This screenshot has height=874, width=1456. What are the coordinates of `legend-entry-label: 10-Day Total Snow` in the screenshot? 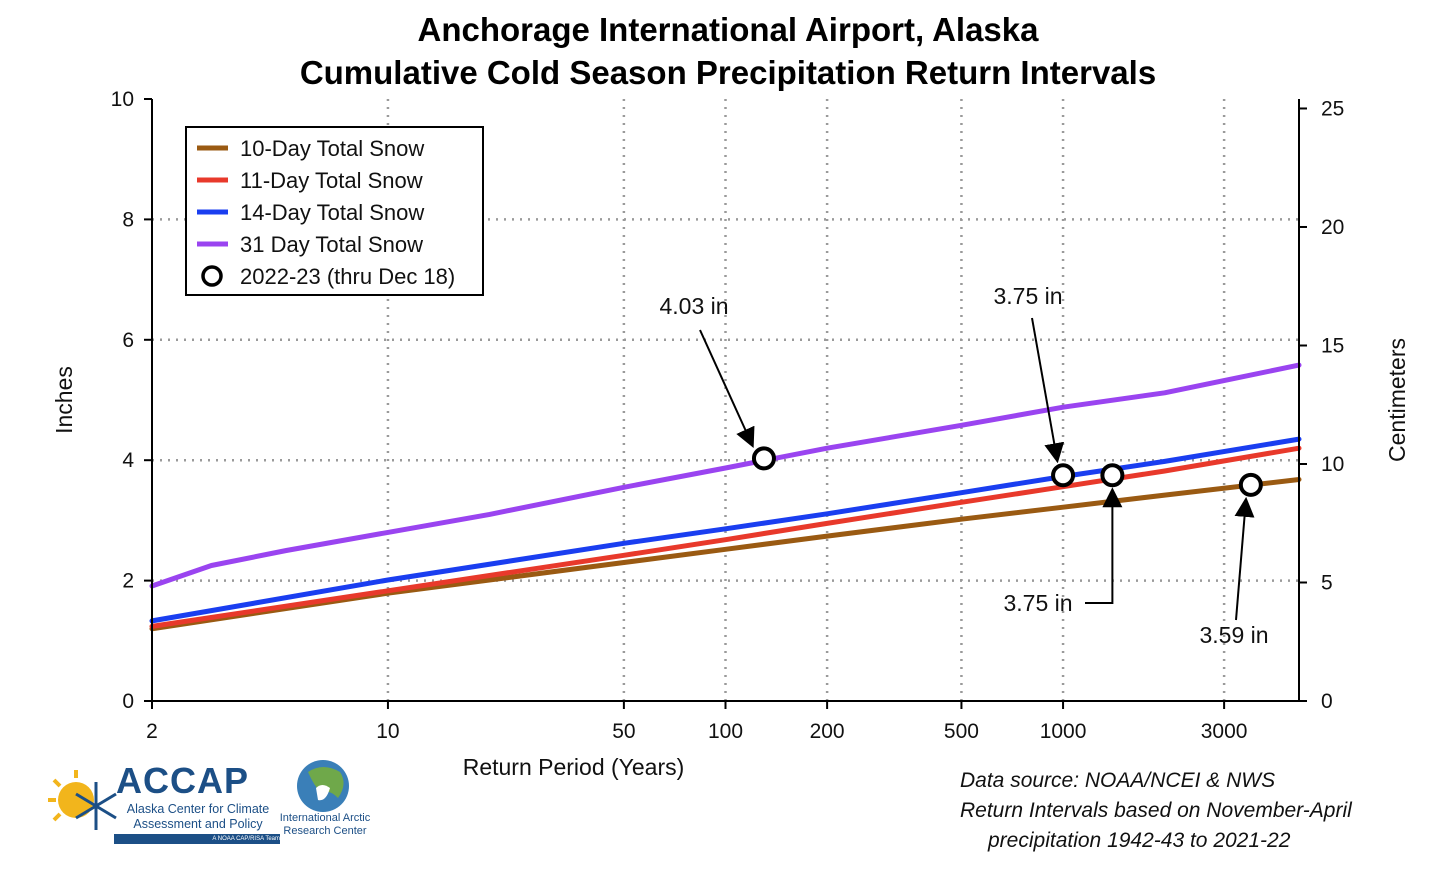 It's located at (332, 148).